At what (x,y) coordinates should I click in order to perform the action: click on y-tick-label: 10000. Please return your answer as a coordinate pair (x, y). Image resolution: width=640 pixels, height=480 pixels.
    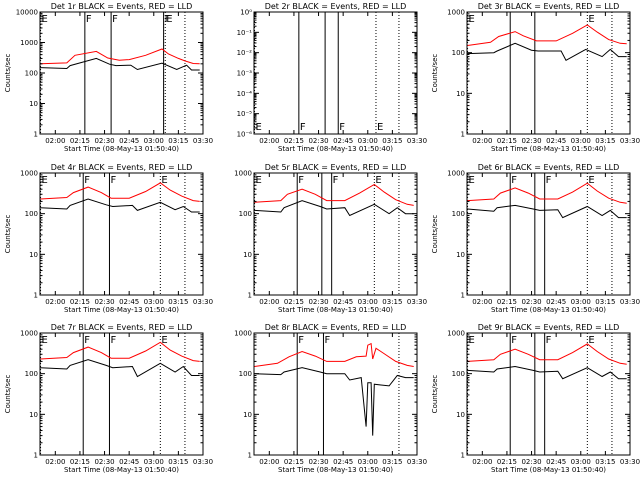
    Looking at the image, I should click on (27, 13).